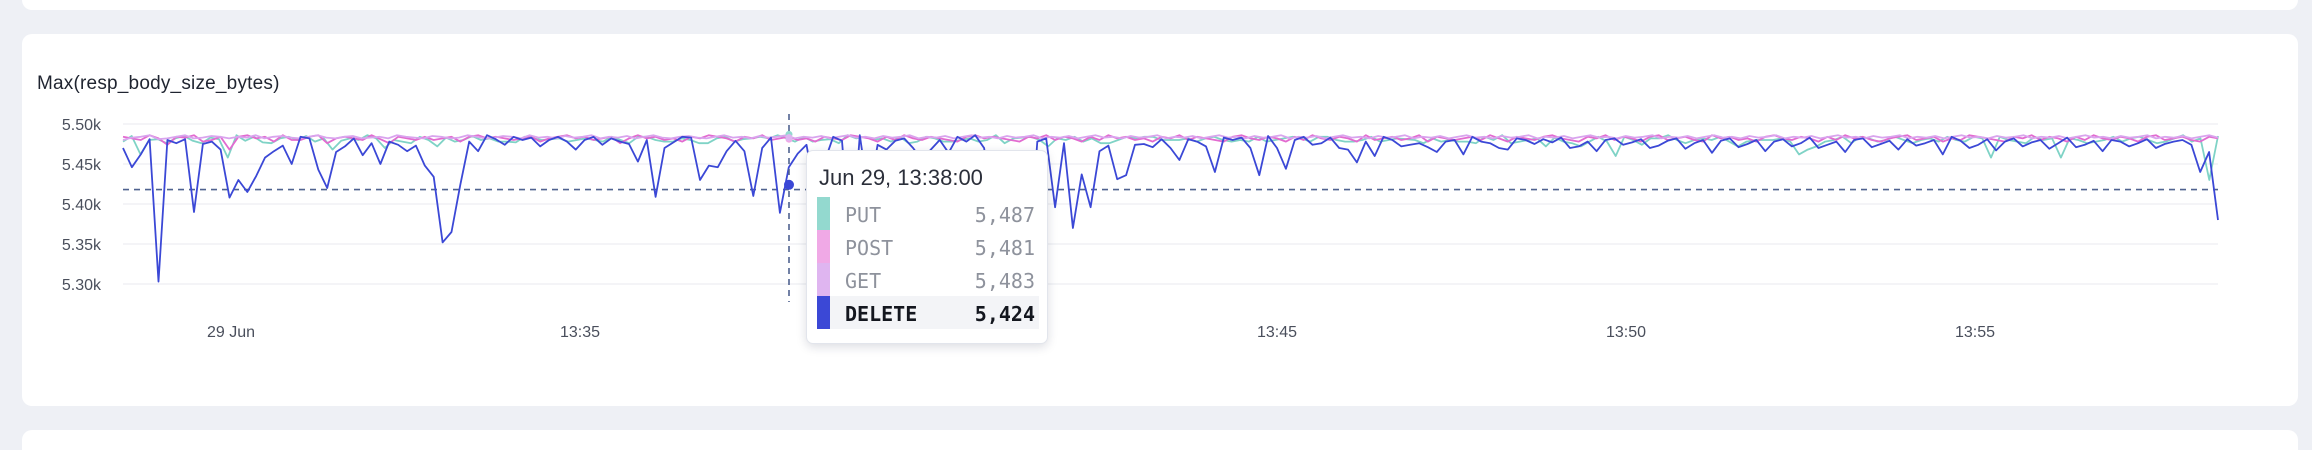 Image resolution: width=2312 pixels, height=450 pixels. What do you see at coordinates (82, 285) in the screenshot?
I see `y-tick-label: 5.30k` at bounding box center [82, 285].